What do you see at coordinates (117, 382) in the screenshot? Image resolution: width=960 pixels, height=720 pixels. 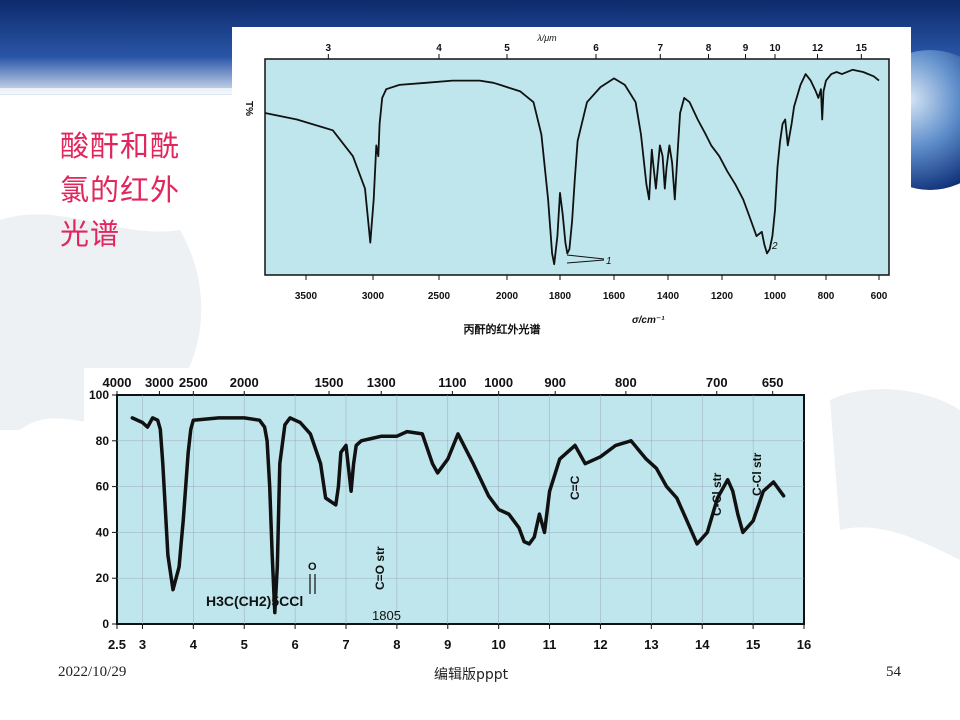 I see `top-tick-label: 4000` at bounding box center [117, 382].